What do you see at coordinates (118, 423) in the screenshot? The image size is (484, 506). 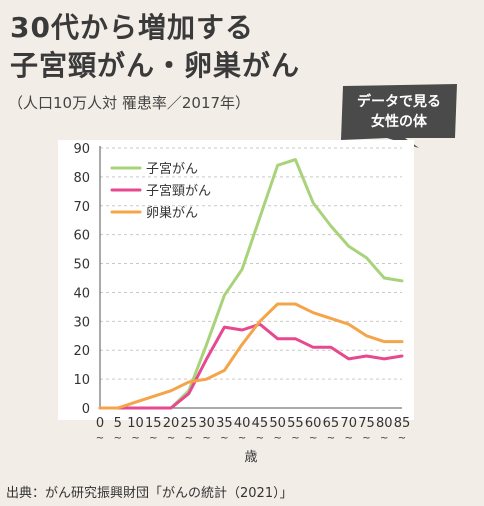 I see `x-tick-label: 5` at bounding box center [118, 423].